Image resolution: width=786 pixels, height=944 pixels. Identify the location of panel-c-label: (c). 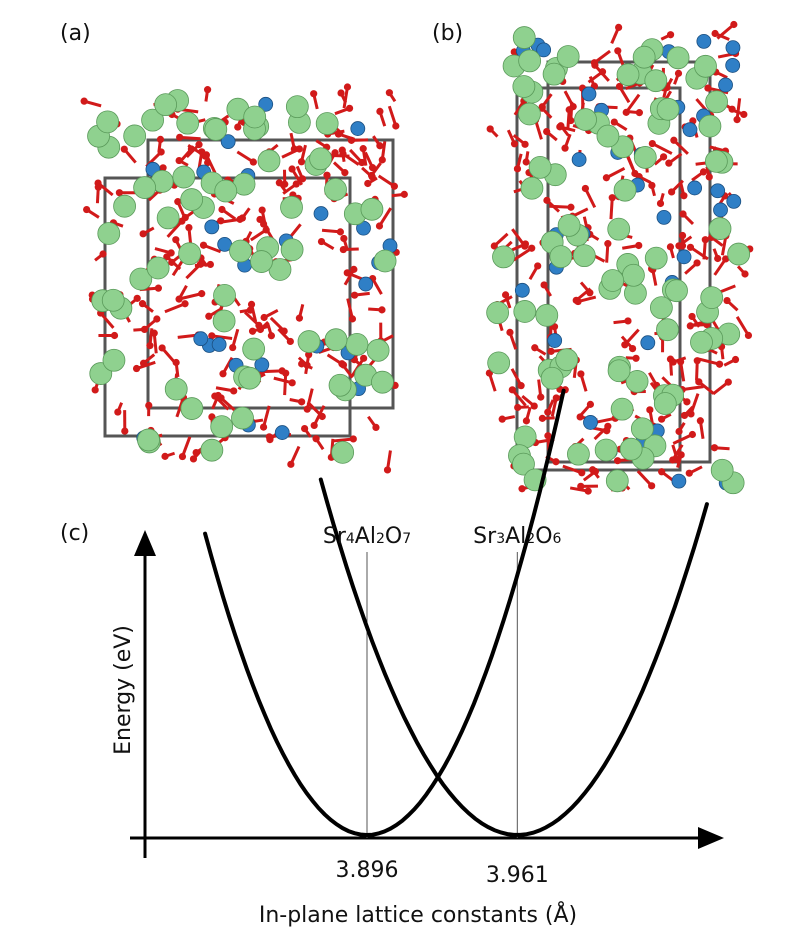
(74, 533).